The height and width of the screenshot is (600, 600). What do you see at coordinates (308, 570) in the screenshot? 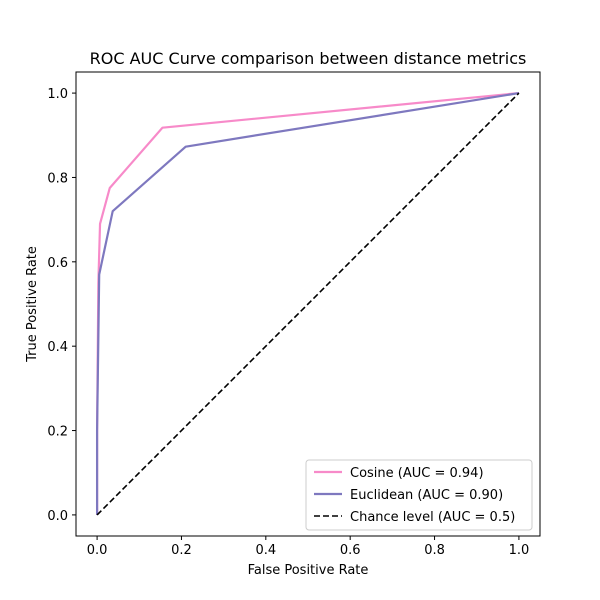
I see `x-axis-label: False Positive Rate` at bounding box center [308, 570].